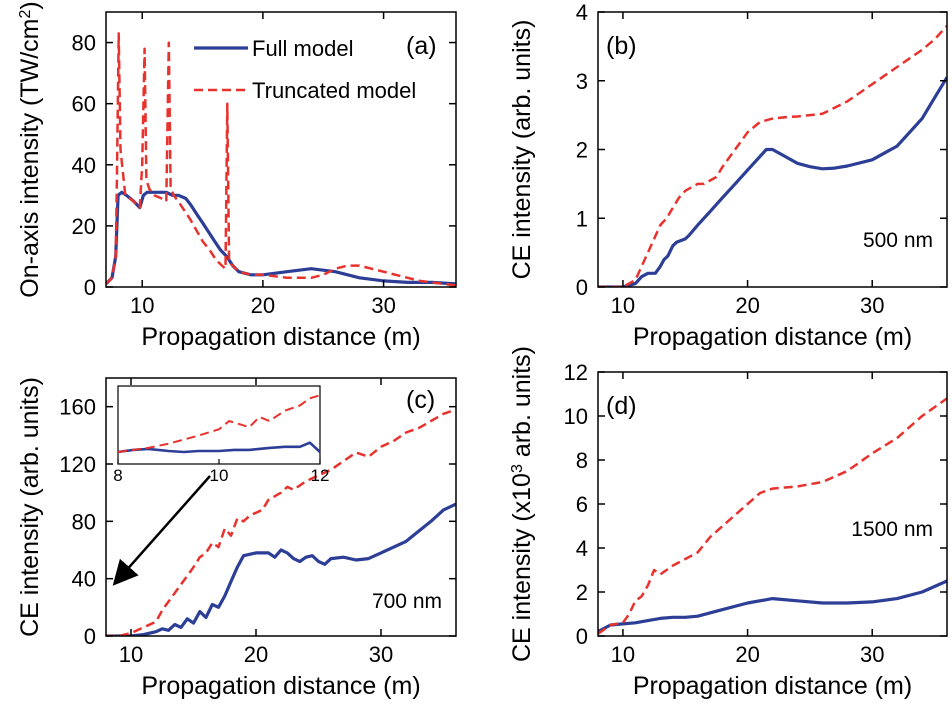  What do you see at coordinates (117, 475) in the screenshot?
I see `inset-x-tick-label: 8` at bounding box center [117, 475].